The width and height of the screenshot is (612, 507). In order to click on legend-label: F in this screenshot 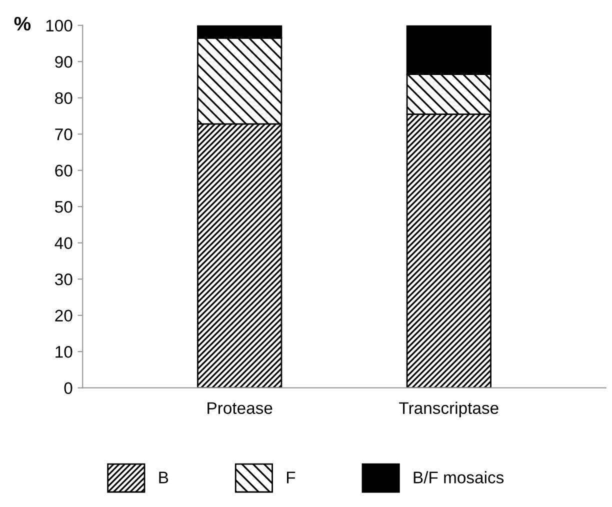, I will do `click(291, 478)`.